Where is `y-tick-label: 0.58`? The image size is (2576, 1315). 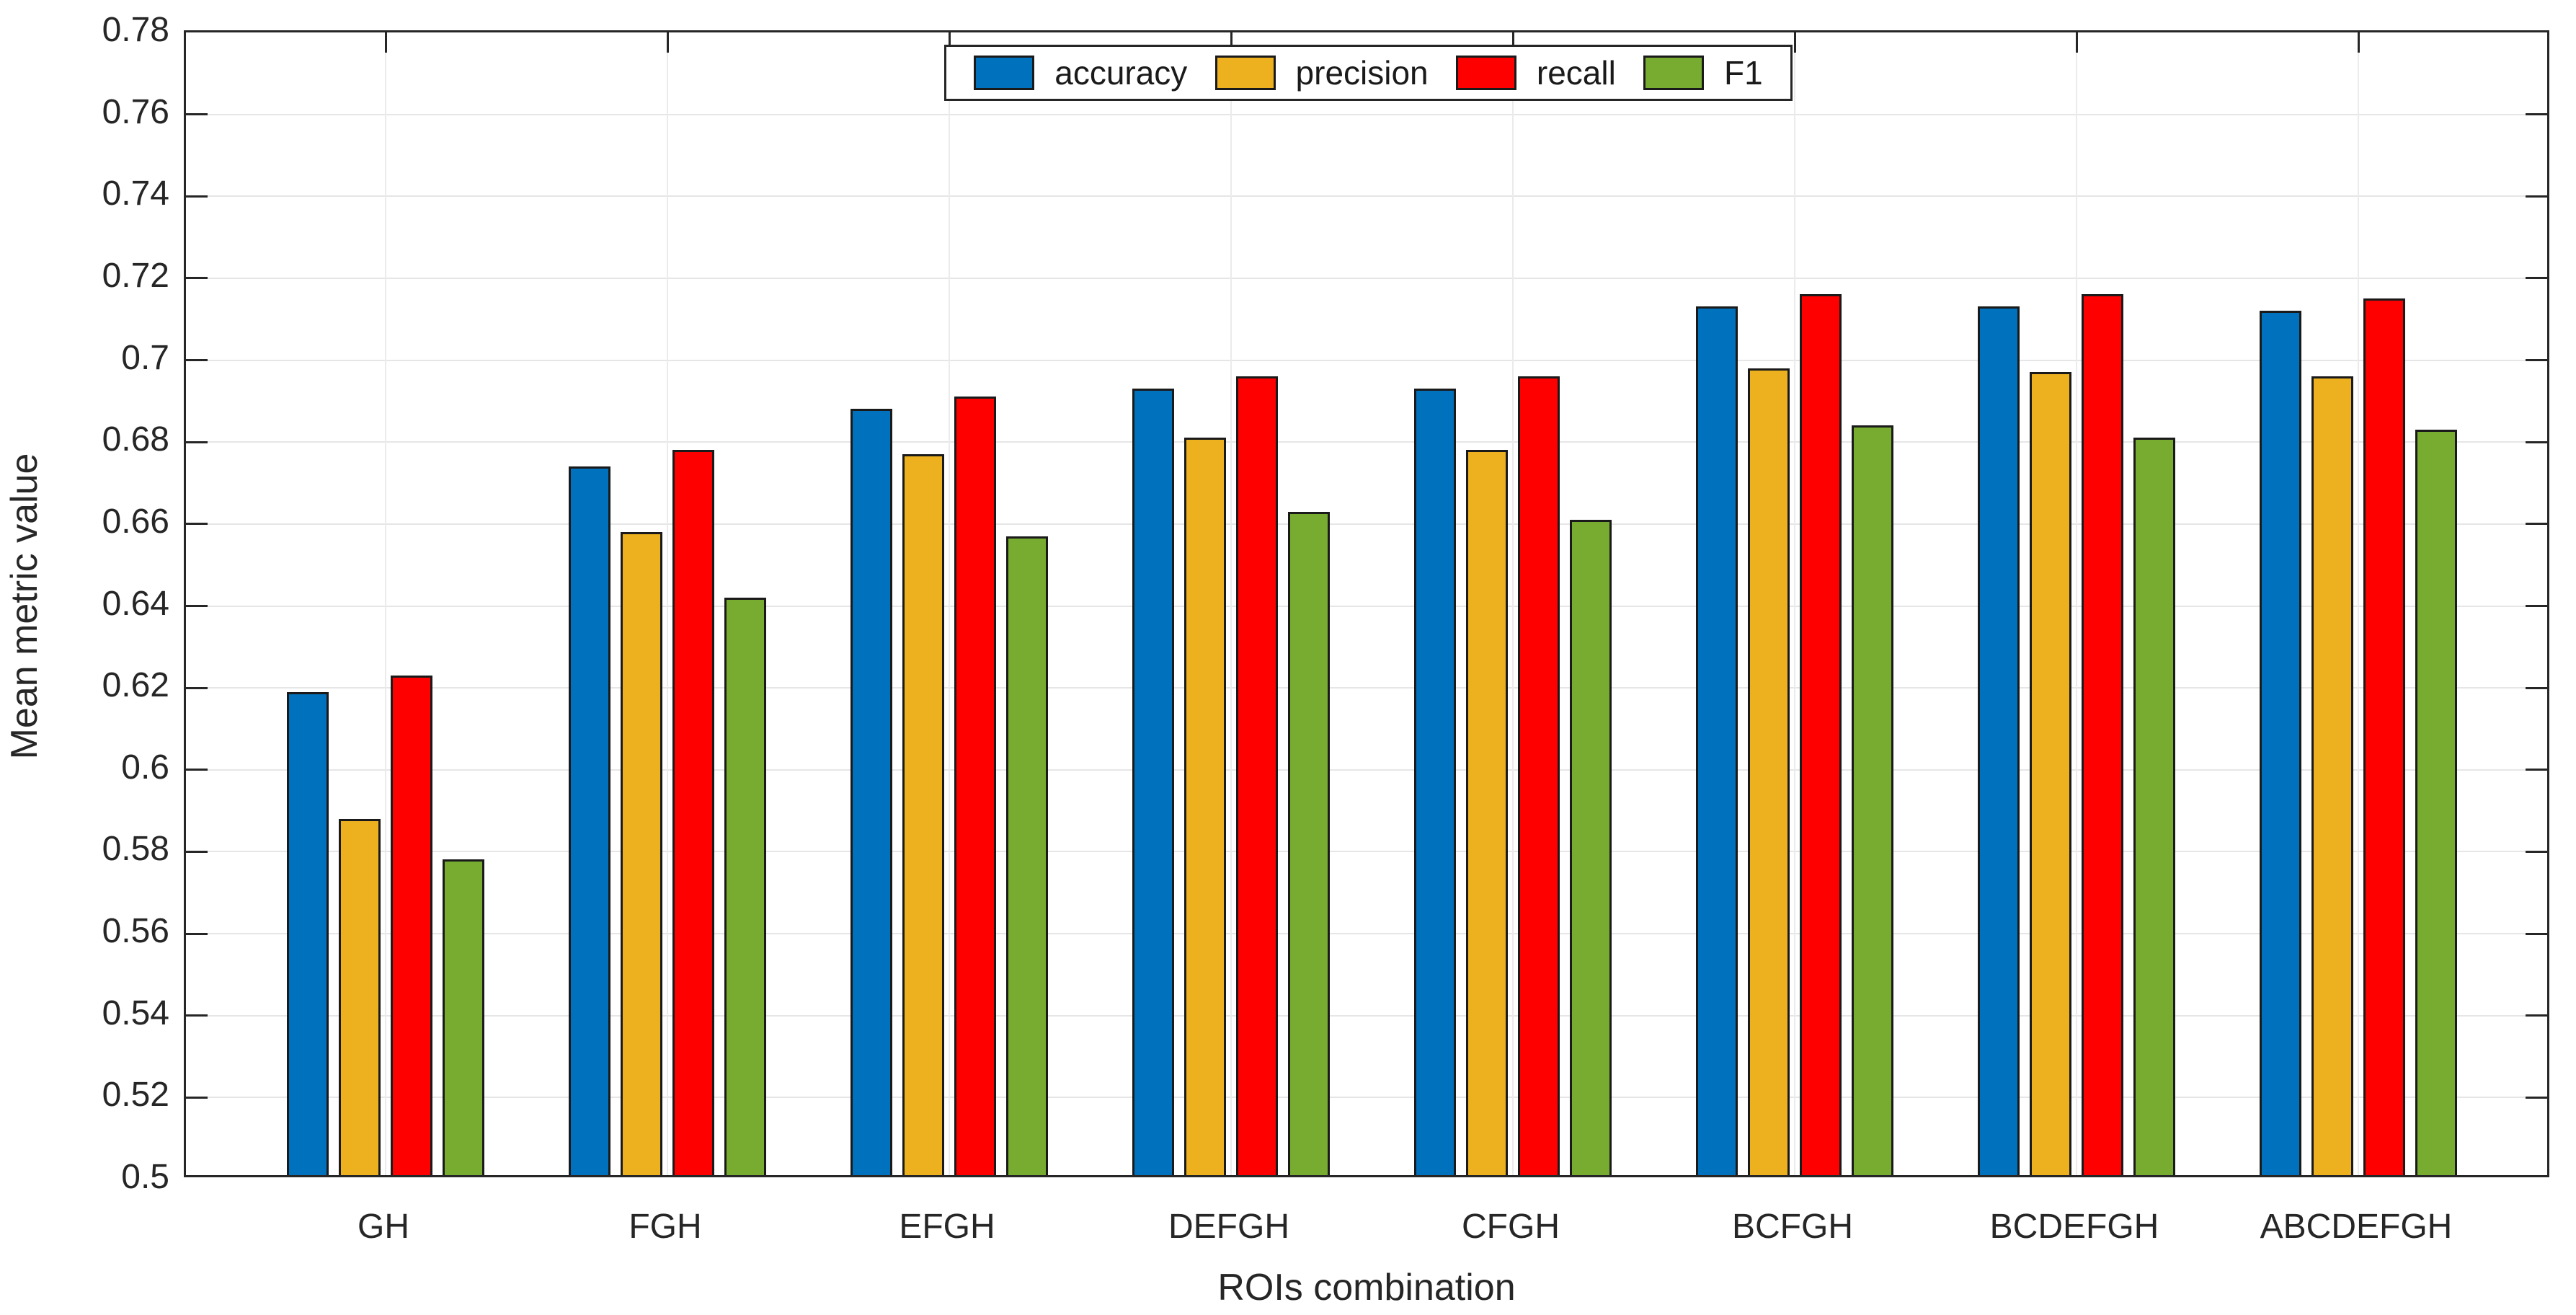
y-tick-label: 0.58 is located at coordinates (135, 849).